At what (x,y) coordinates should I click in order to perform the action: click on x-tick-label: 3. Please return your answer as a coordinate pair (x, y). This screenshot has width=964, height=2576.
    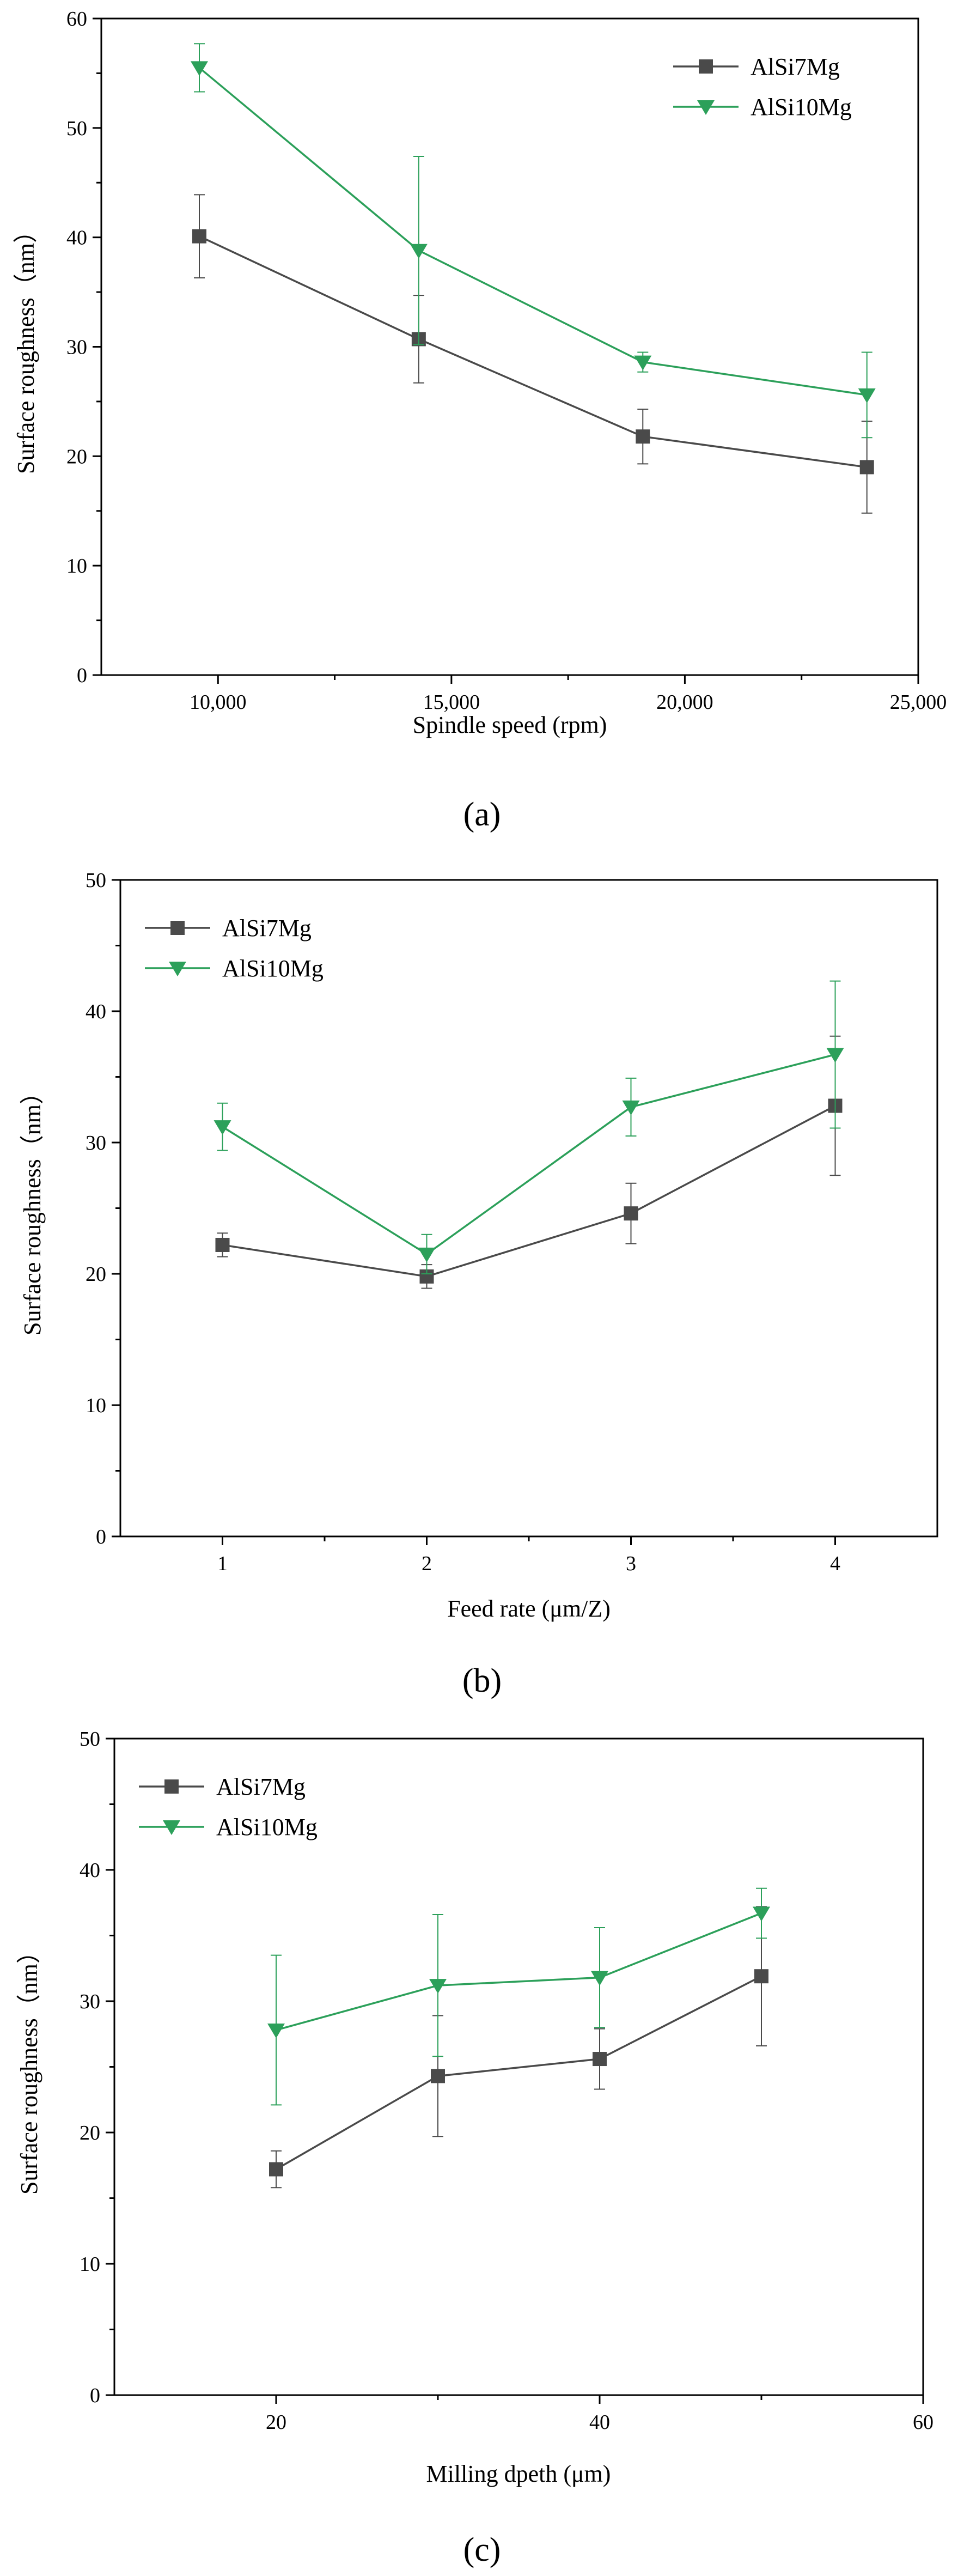
    Looking at the image, I should click on (631, 1563).